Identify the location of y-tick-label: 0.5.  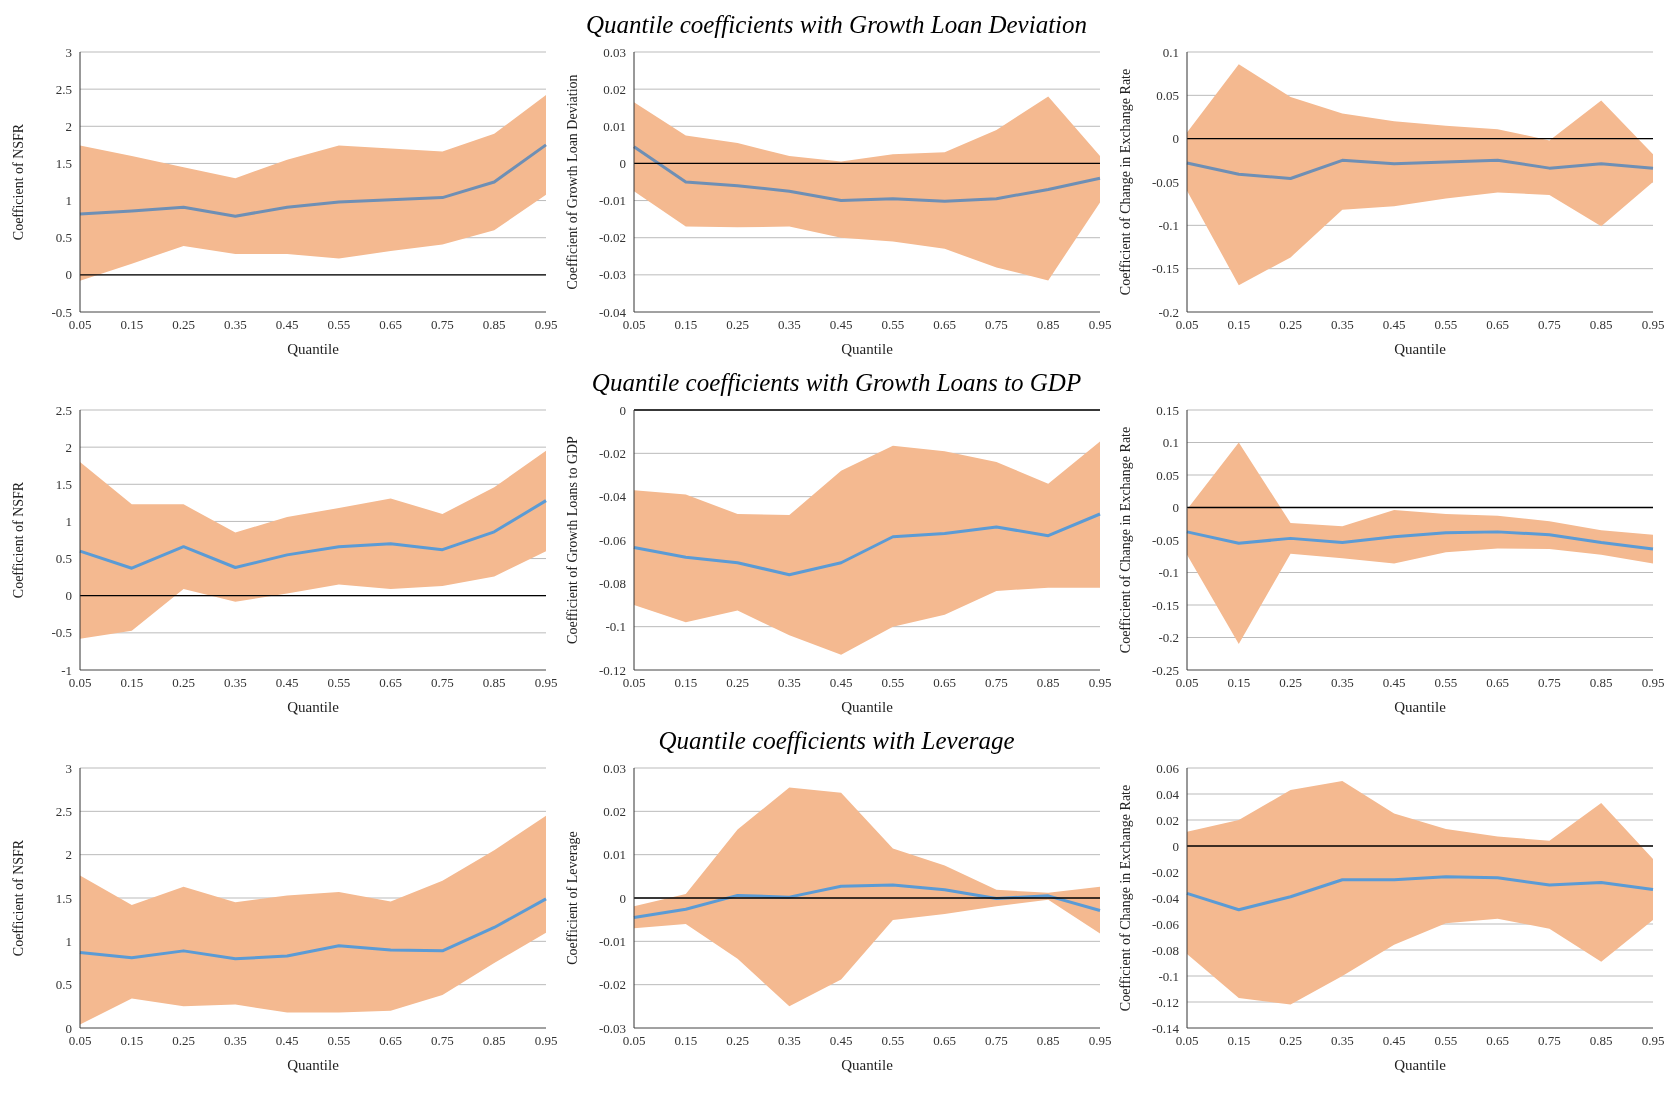
(63, 985).